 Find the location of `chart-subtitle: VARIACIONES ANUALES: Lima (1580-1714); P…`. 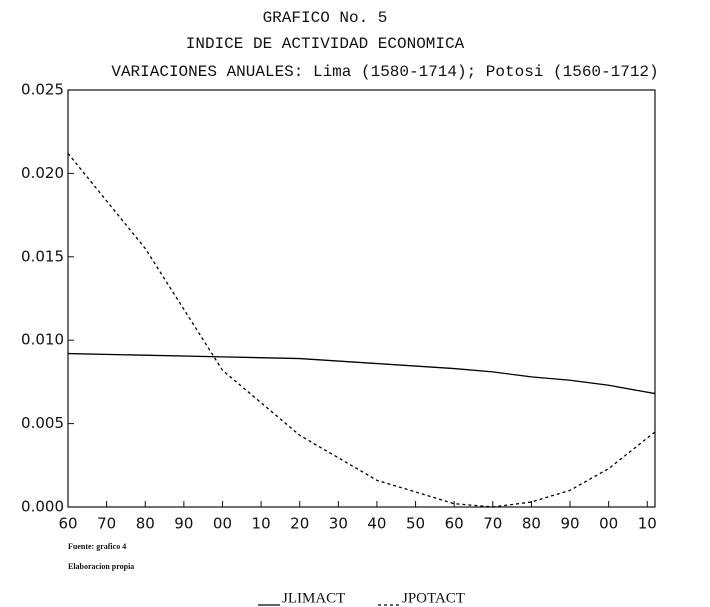

chart-subtitle: VARIACIONES ANUALES: Lima (1580-1714); P… is located at coordinates (384, 72).